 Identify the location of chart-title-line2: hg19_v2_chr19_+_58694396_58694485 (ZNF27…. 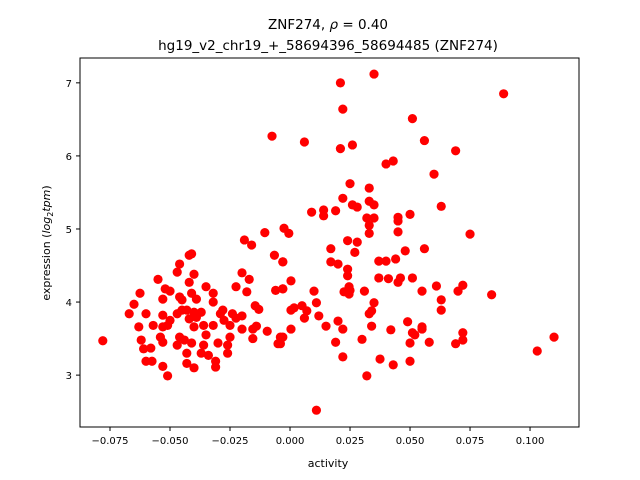
(328, 46).